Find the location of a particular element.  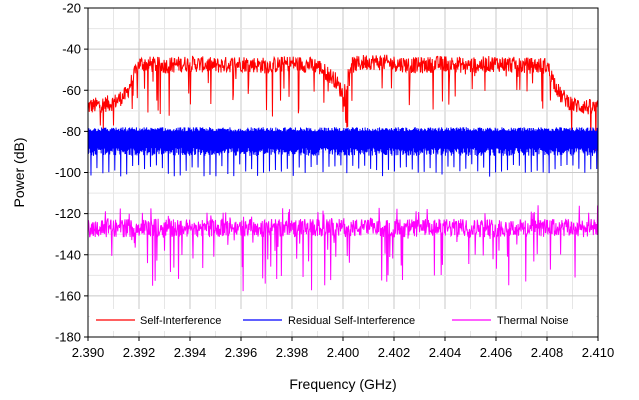

legend-label-thermal-noise: Thermal Noise is located at coordinates (533, 321).